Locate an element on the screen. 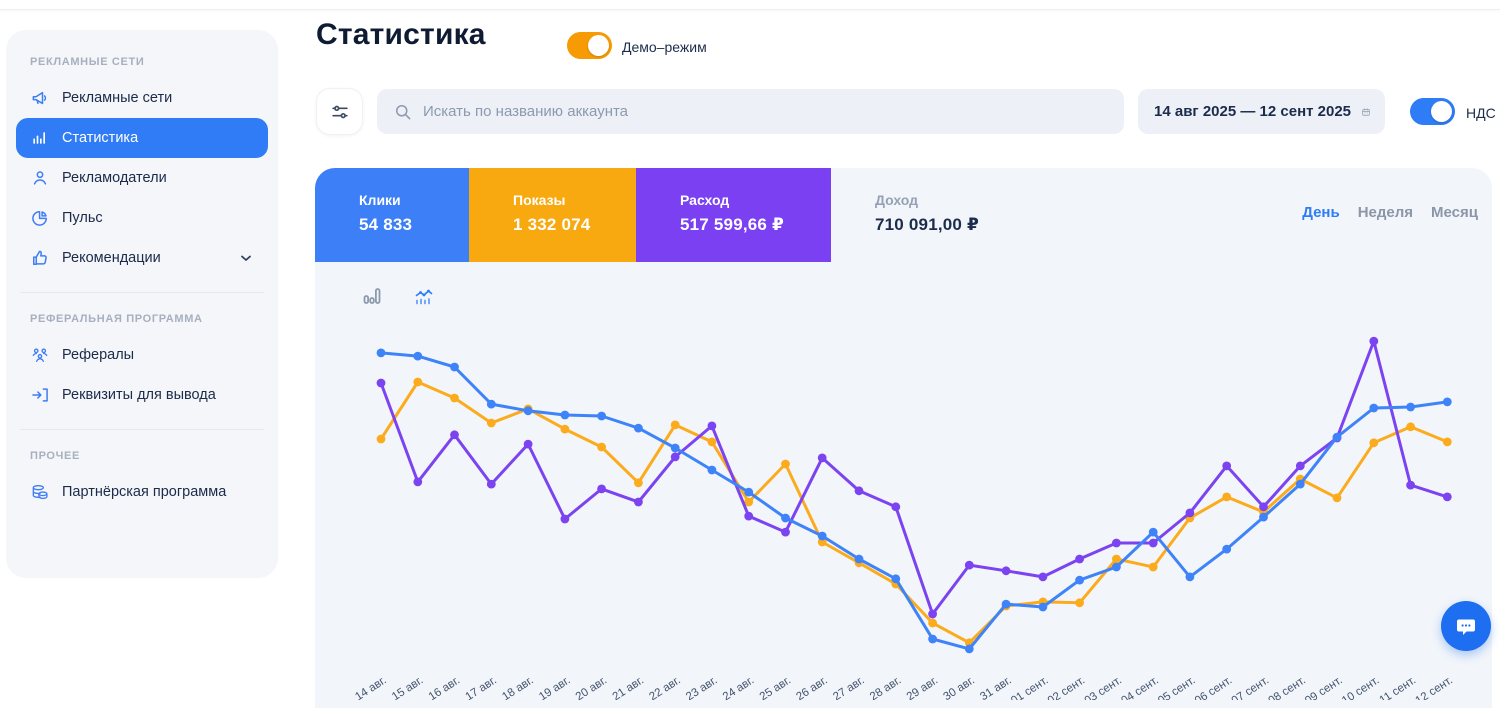 This screenshot has width=1500, height=708. stat-card-impressions: Показы 1 332 074 is located at coordinates (552, 215).